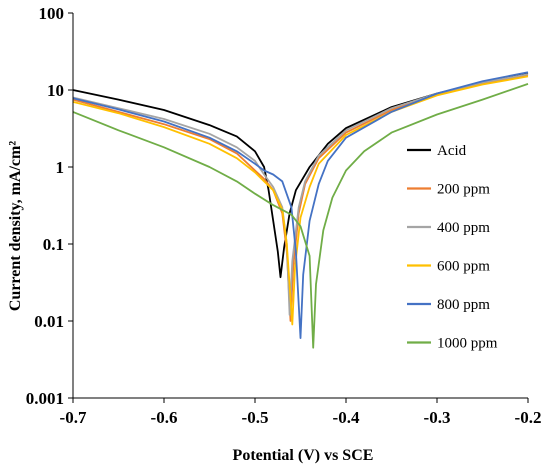 Image resolution: width=550 pixels, height=469 pixels. Describe the element at coordinates (255, 417) in the screenshot. I see `x-tick-label: -0.5` at that location.